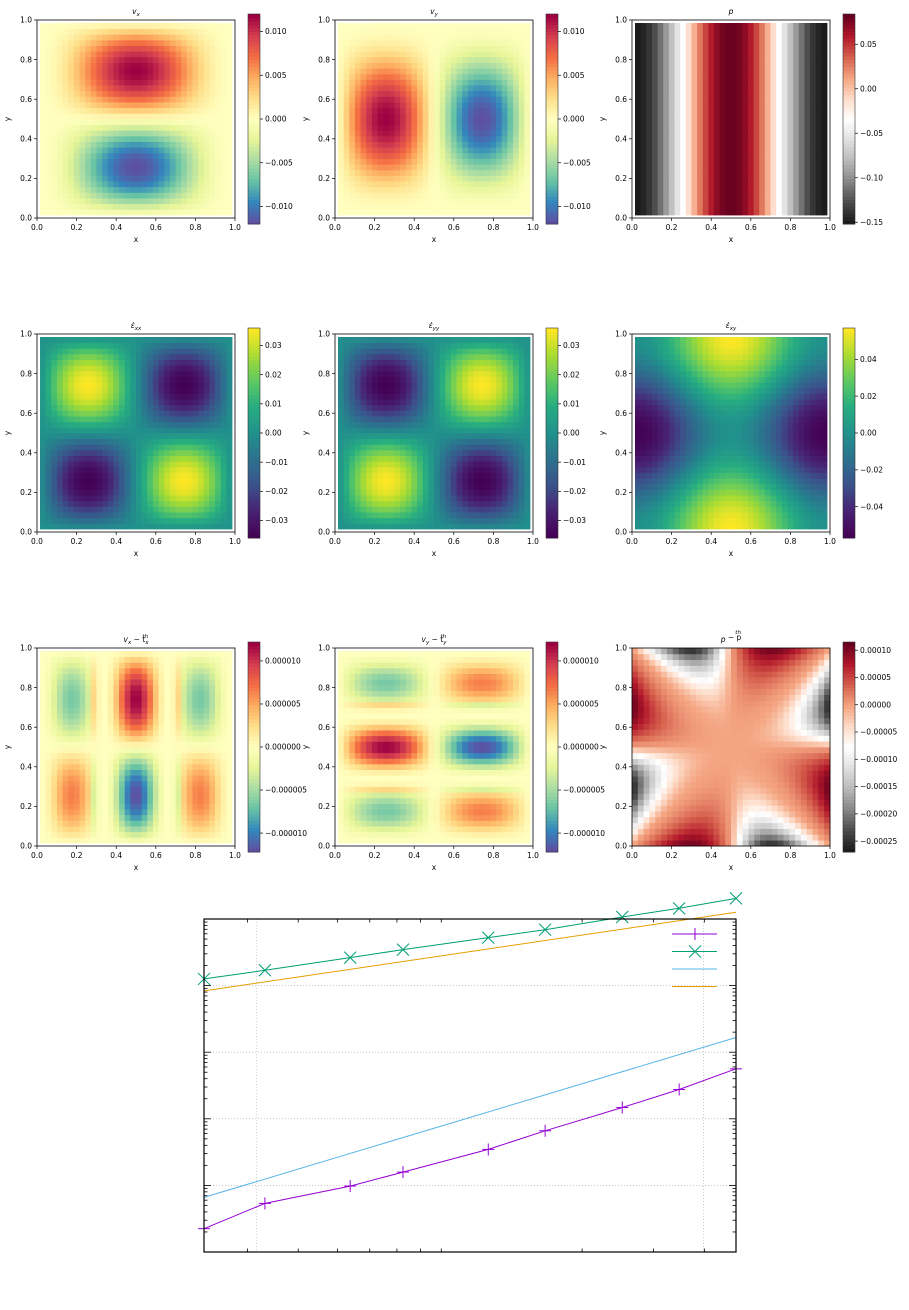 This screenshot has height=1310, width=909. What do you see at coordinates (195, 227) in the screenshot?
I see `x-tick-label: 0.8` at bounding box center [195, 227].